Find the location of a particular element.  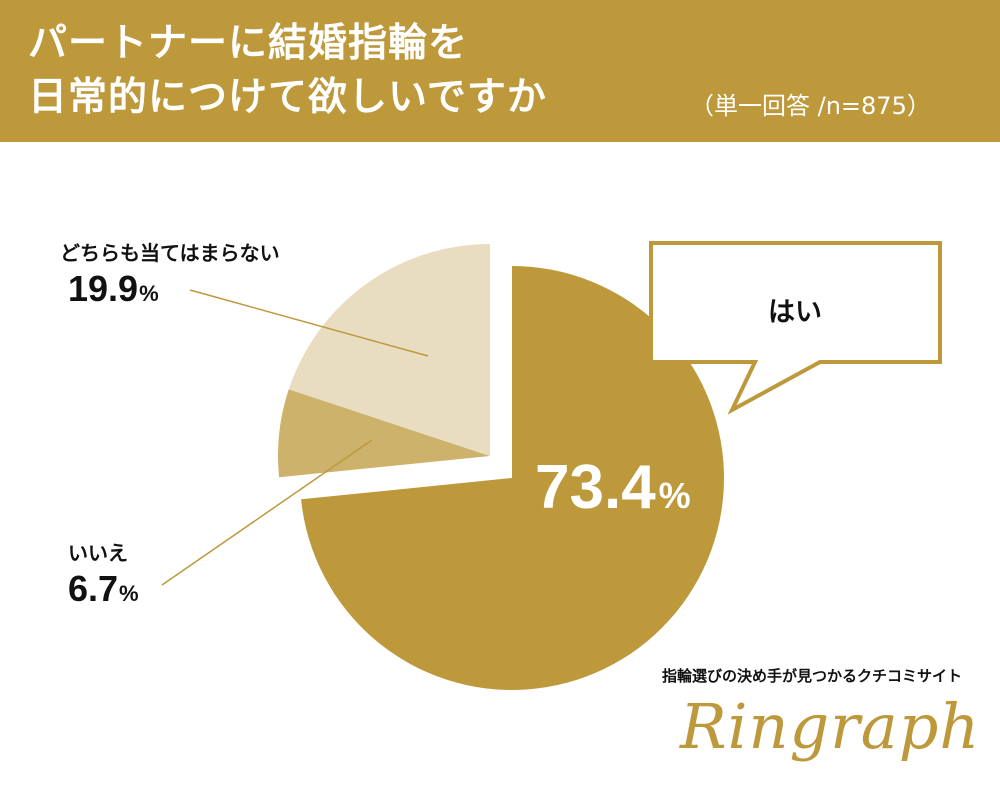

ringraph-logo: Ringraph is located at coordinates (830, 726).